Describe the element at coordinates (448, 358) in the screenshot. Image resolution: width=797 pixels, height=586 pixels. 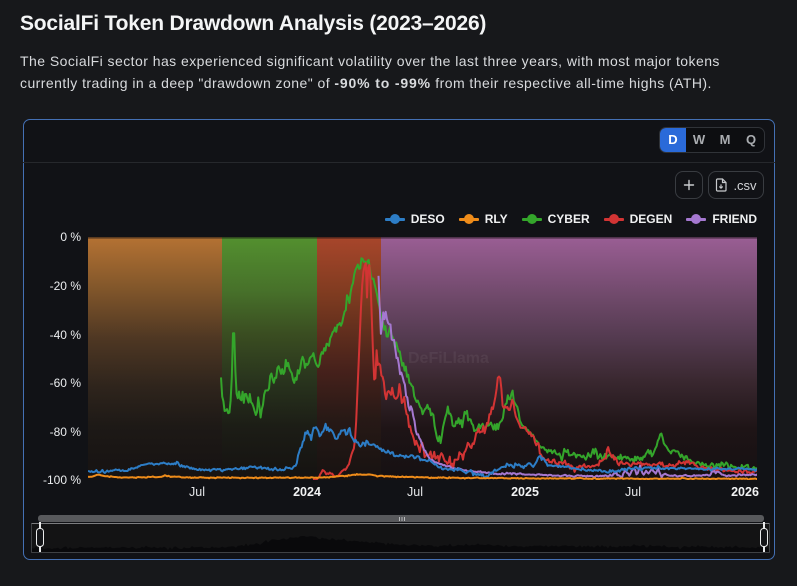
I see `svg-text: DeFiLlama` at that location.